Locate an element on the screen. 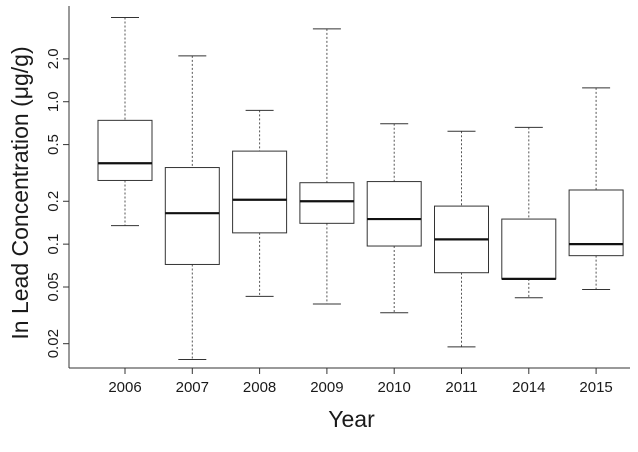  box-2010 is located at coordinates (394, 218).